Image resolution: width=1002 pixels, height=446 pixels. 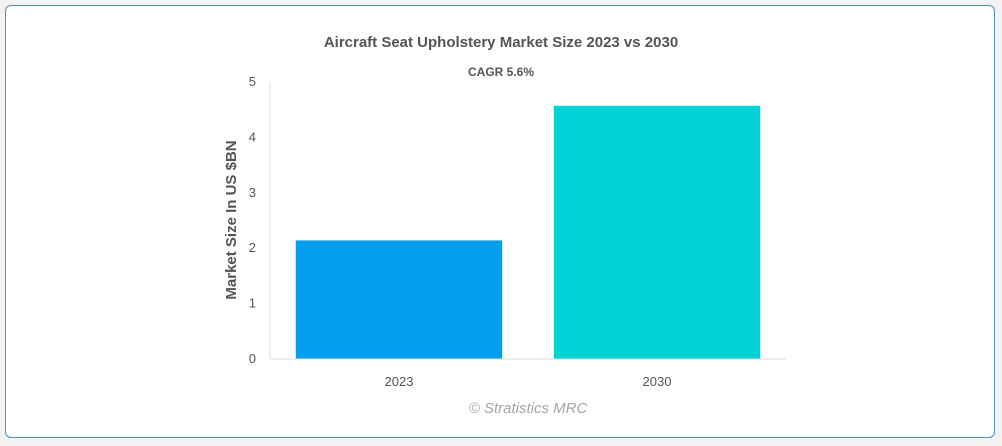 What do you see at coordinates (252, 136) in the screenshot?
I see `y-tick-label-4: 4` at bounding box center [252, 136].